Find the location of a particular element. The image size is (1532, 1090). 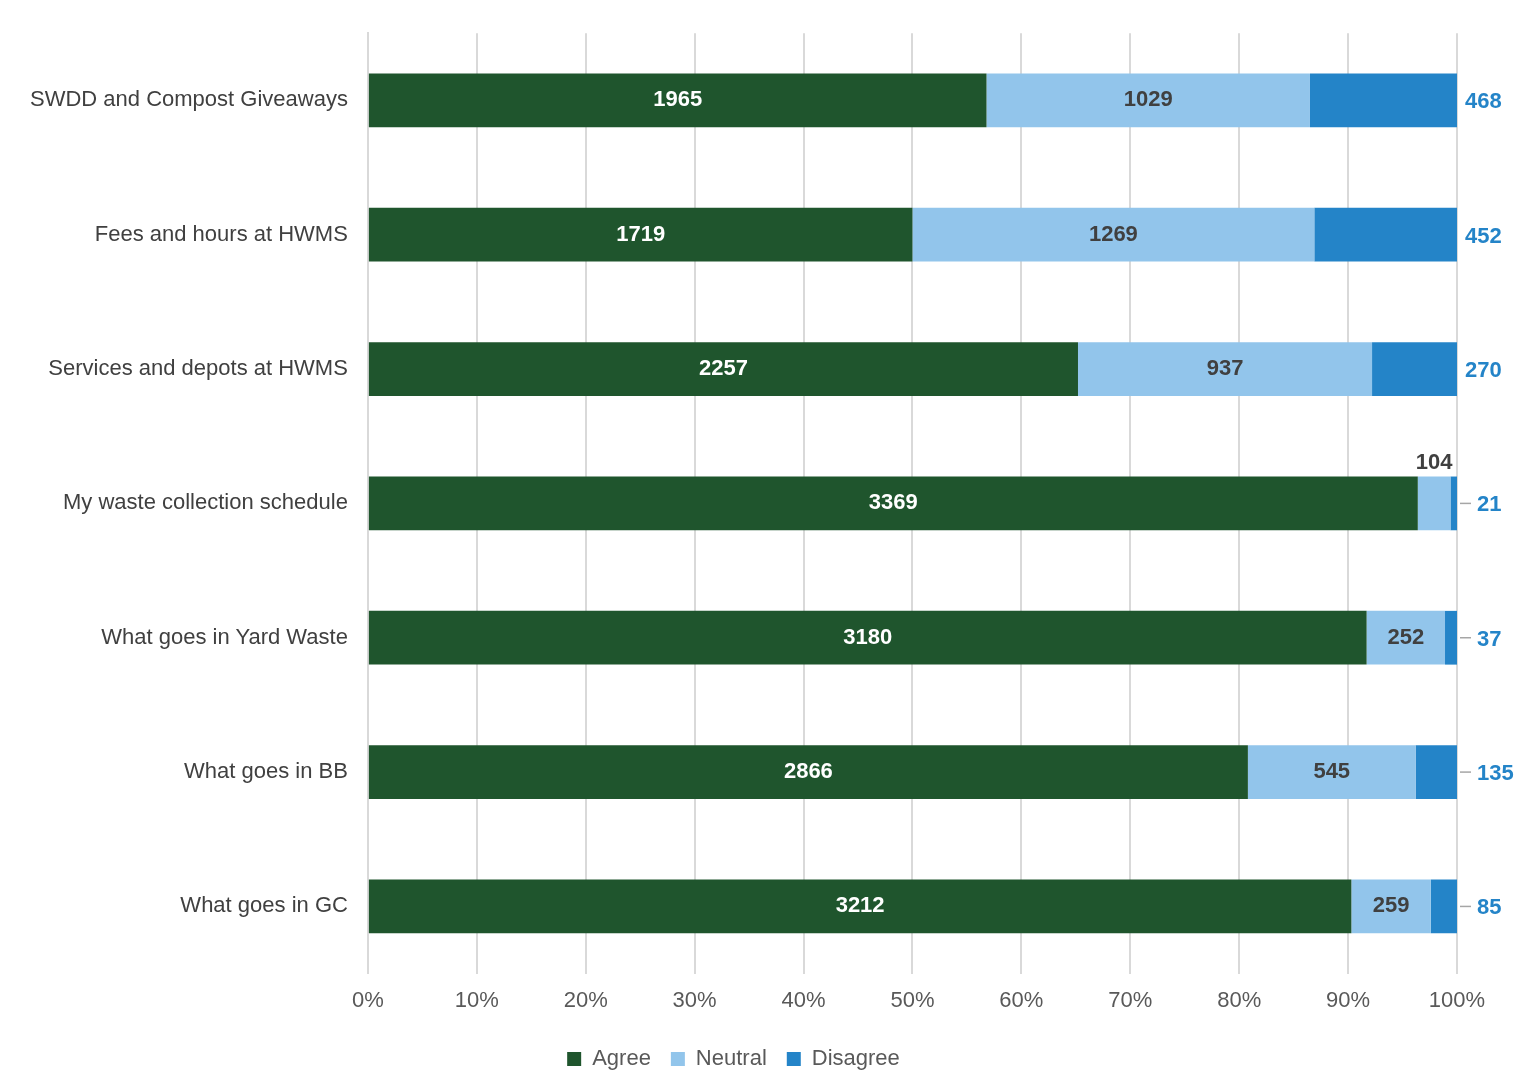

text: 21 is located at coordinates (1489, 504).